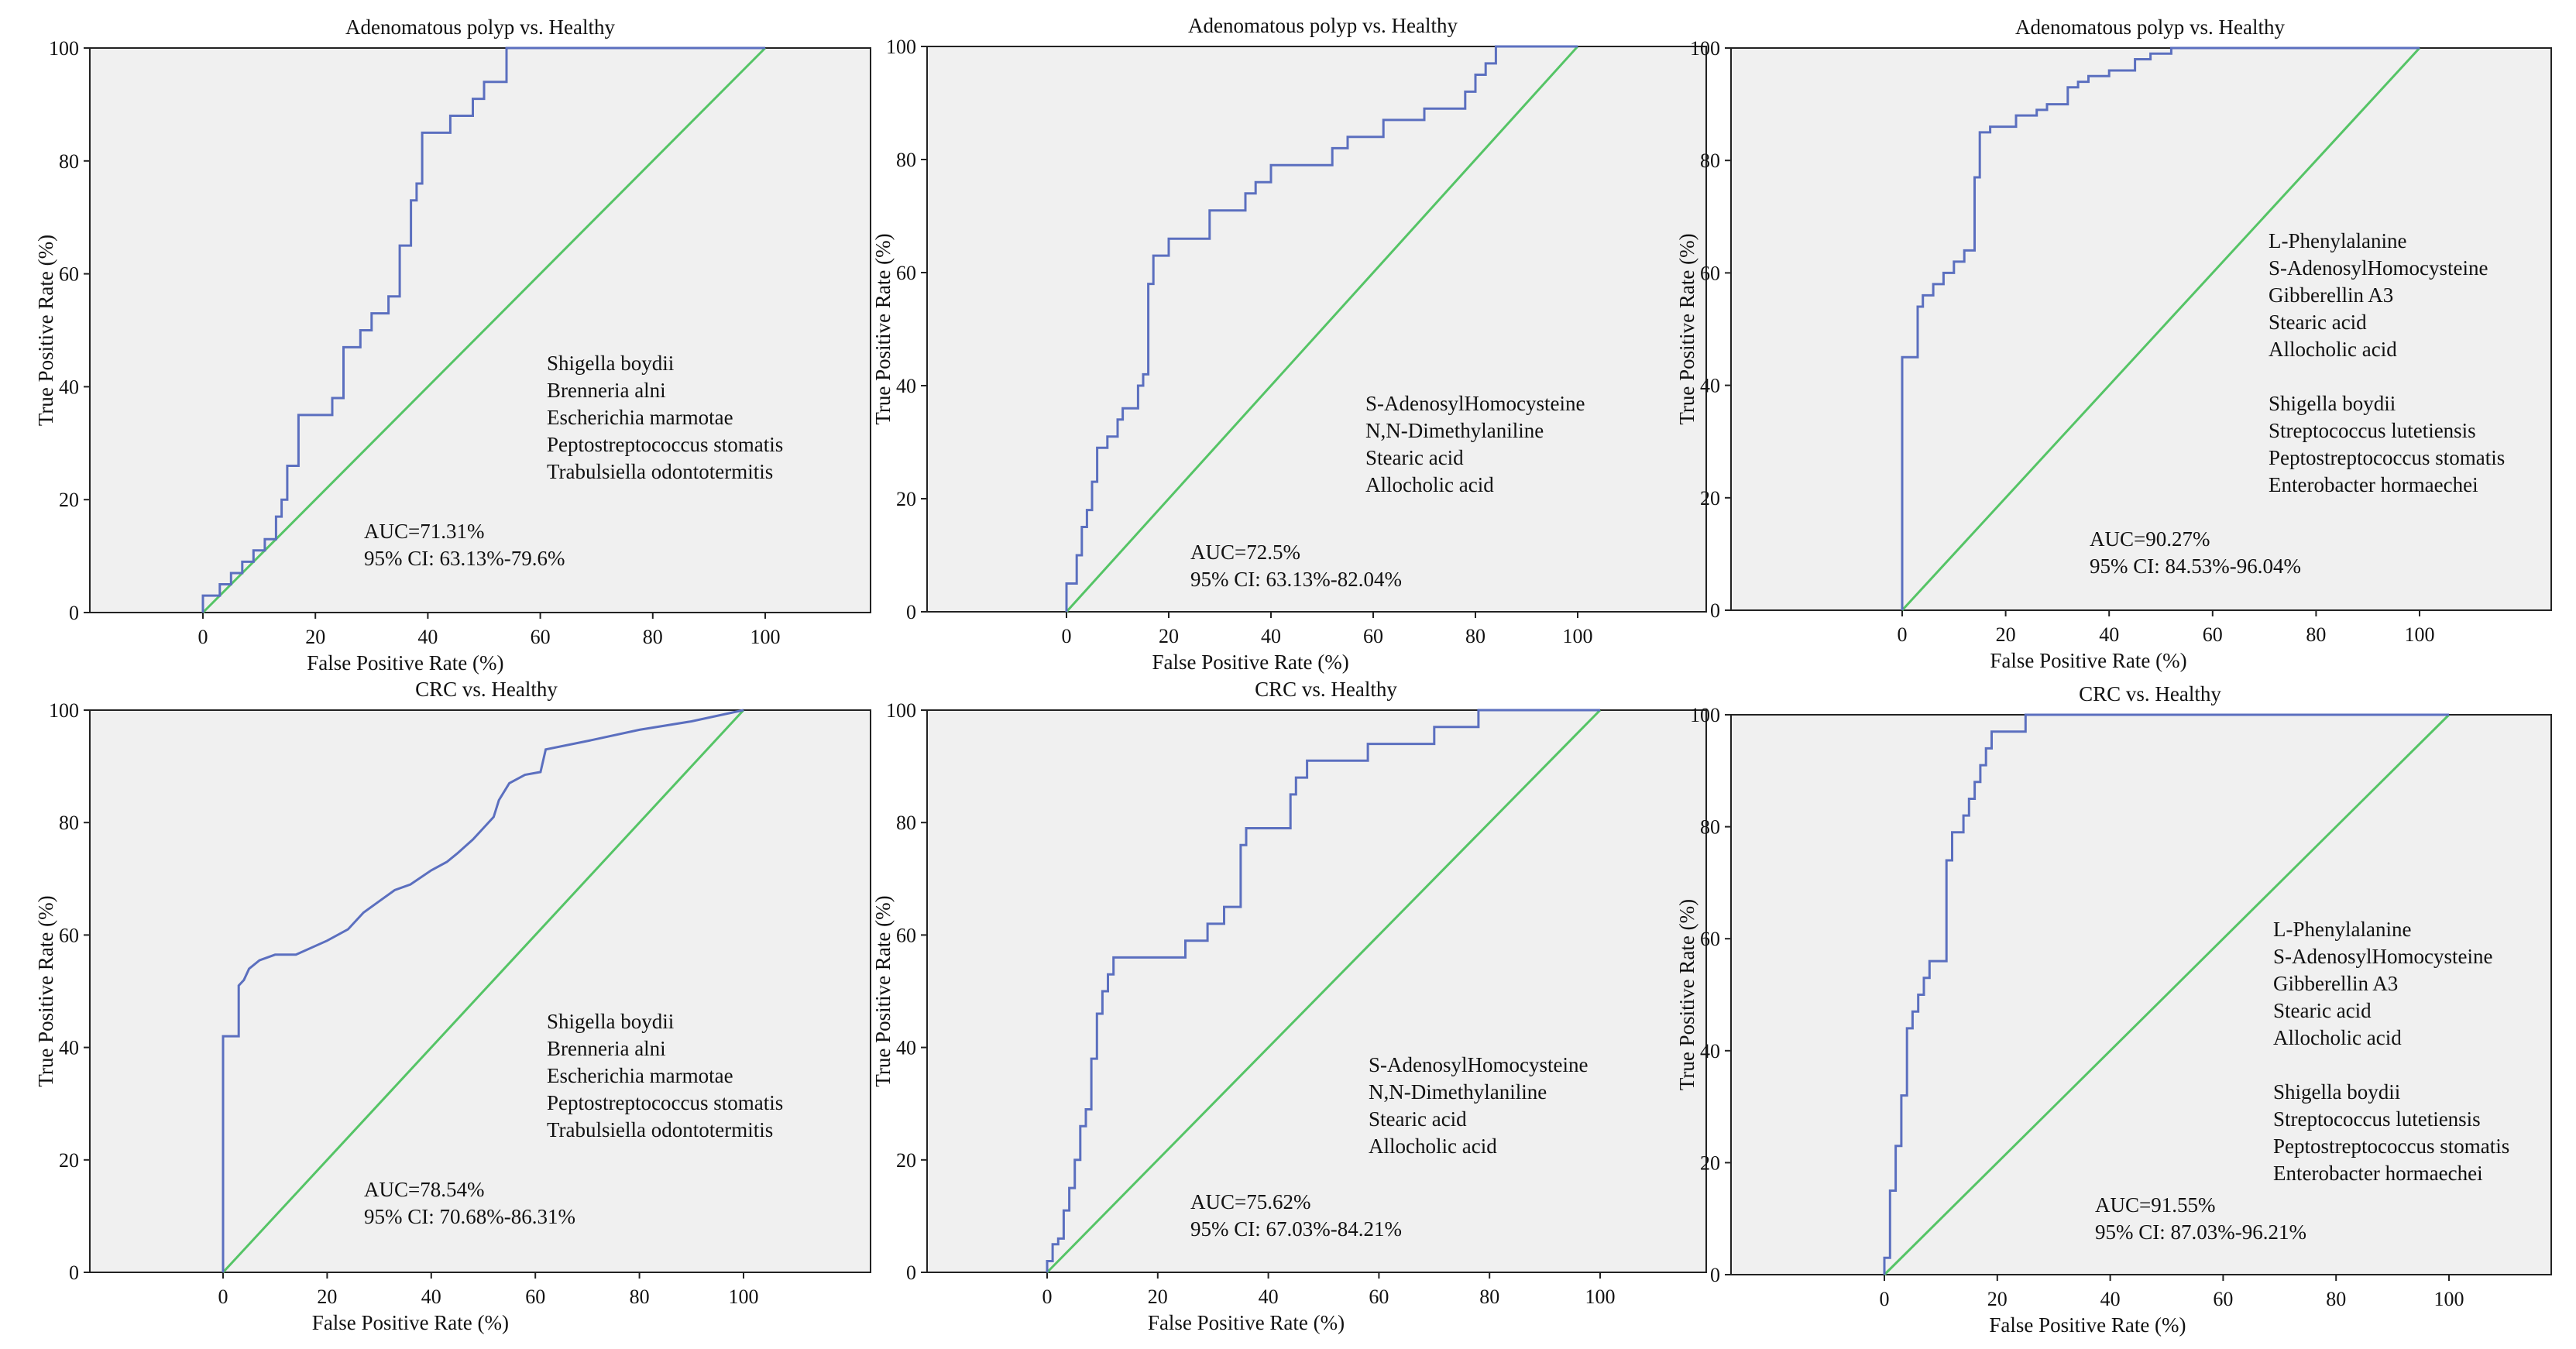 This screenshot has height=1349, width=2576. What do you see at coordinates (2150, 27) in the screenshot?
I see `chart-title: Adenomatous polyp vs. Healthy` at bounding box center [2150, 27].